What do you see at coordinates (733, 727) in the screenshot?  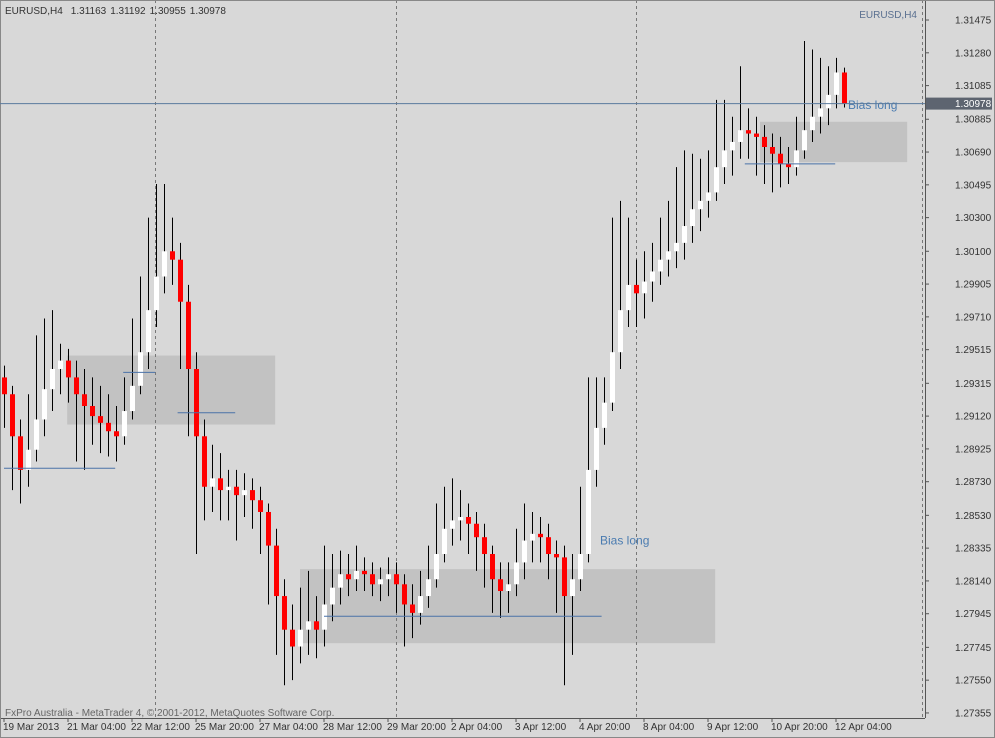 I see `x-tick-label: 9 Apr 12:00` at bounding box center [733, 727].